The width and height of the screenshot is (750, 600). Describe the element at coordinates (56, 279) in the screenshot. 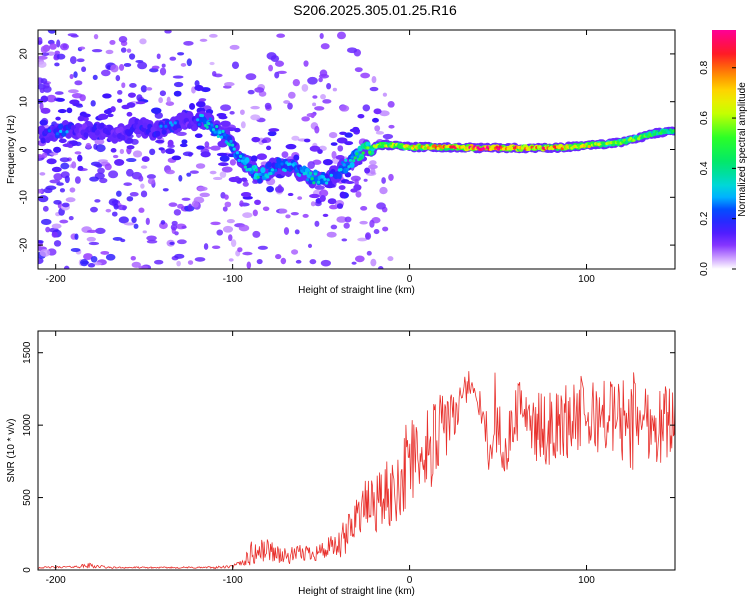

I see `spectrogram-xtick-label: -200` at that location.